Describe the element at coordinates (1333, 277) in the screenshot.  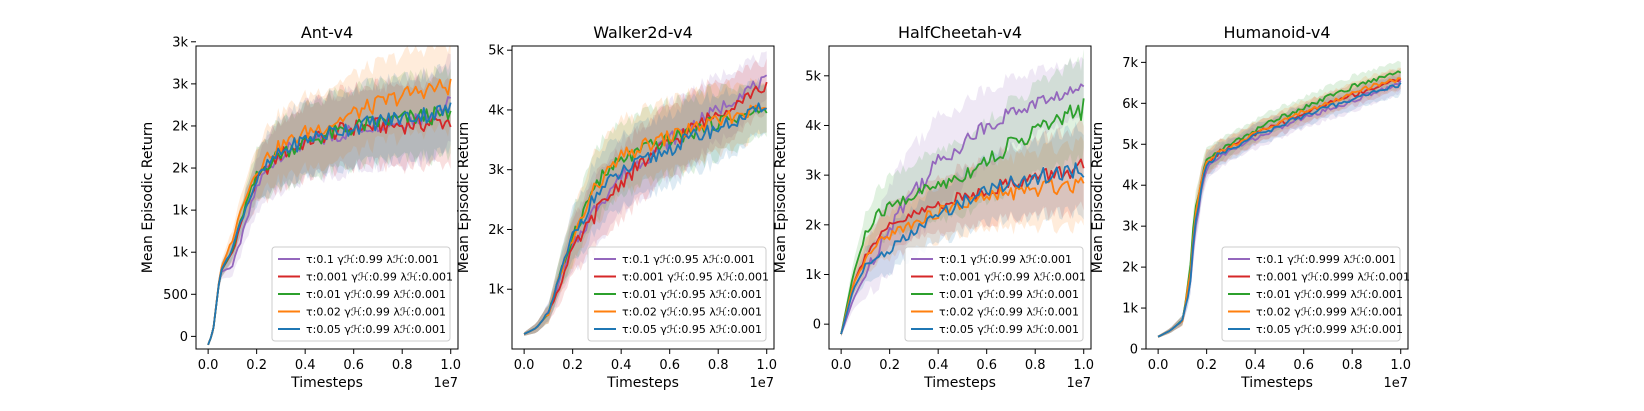
I see `legend-entry: τ:0.001 γℋ:0.999 λℋ:0.001` at that location.